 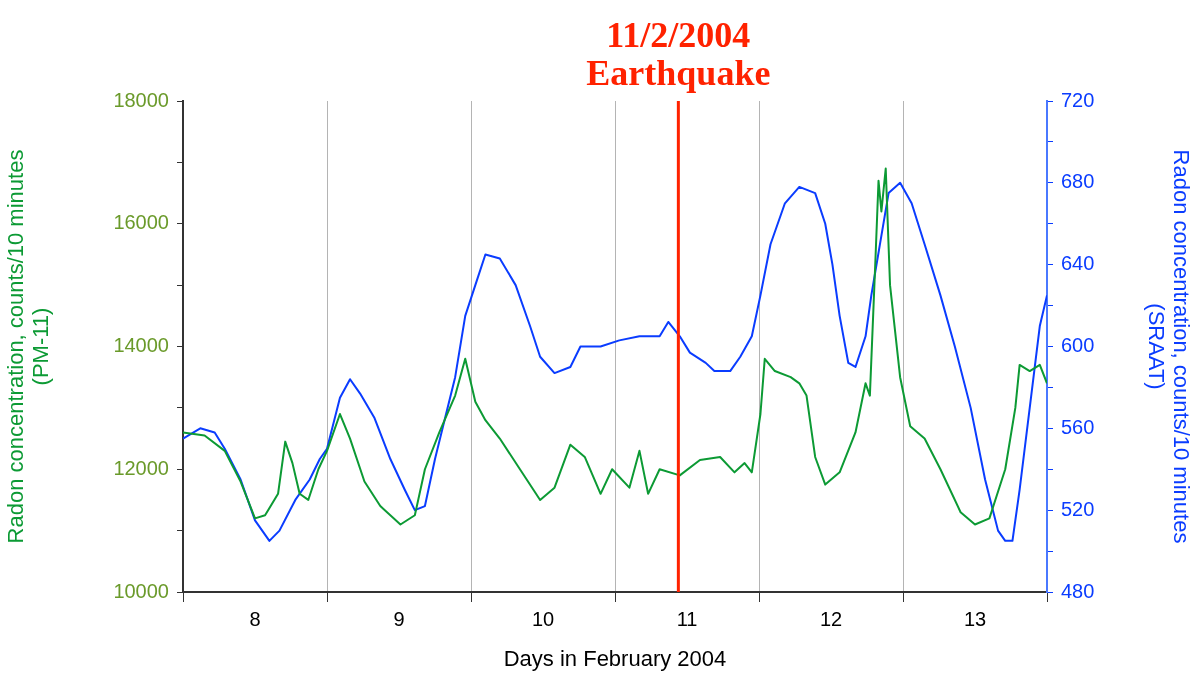 What do you see at coordinates (141, 590) in the screenshot?
I see `y-tick-label: 10000` at bounding box center [141, 590].